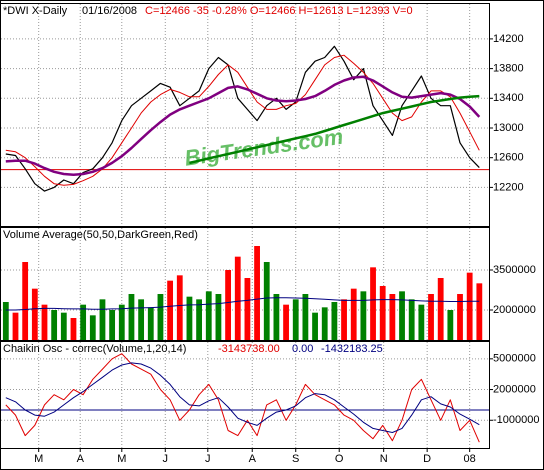 The width and height of the screenshot is (544, 470). Describe the element at coordinates (242, 304) in the screenshot. I see `average-line` at that location.